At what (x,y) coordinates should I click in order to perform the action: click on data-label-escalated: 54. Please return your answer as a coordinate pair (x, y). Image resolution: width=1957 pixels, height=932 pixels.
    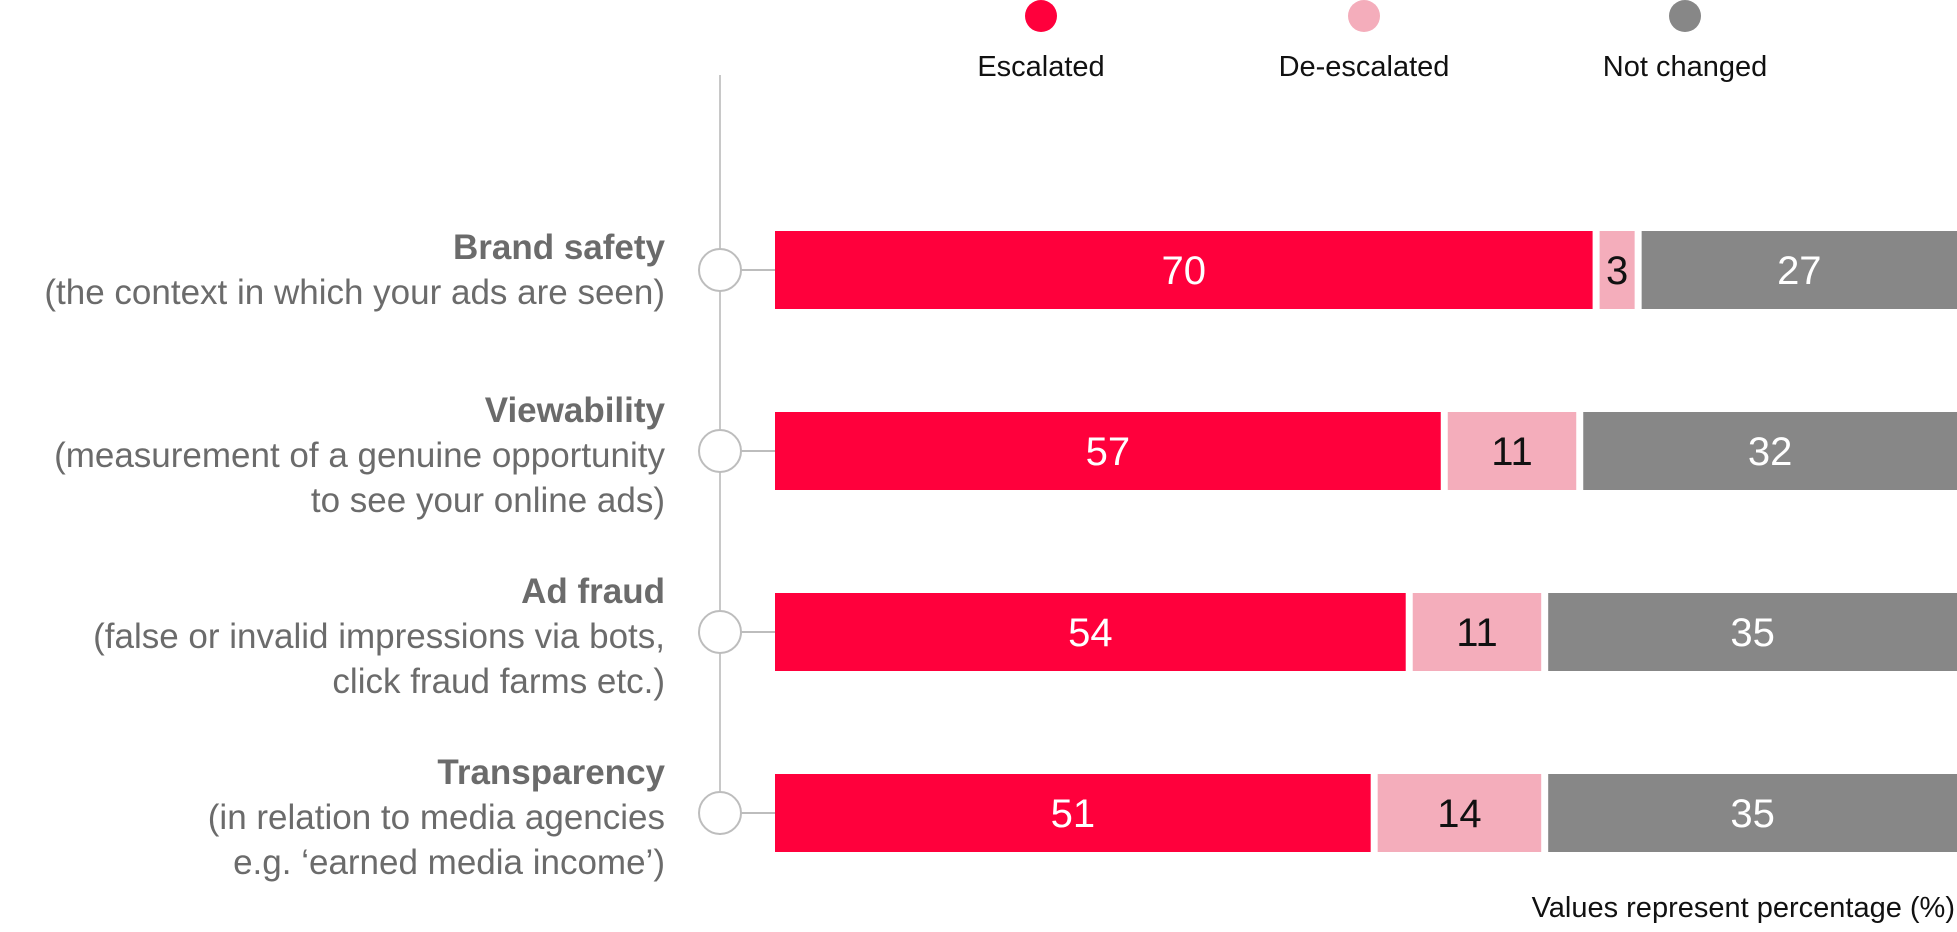
    Looking at the image, I should click on (1090, 633).